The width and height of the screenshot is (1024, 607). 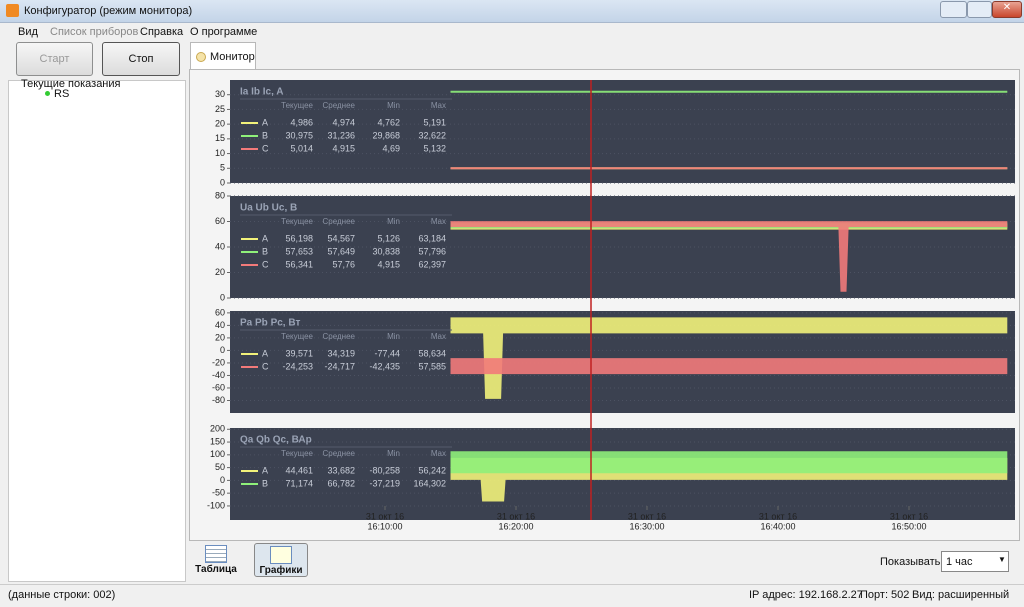 What do you see at coordinates (62, 595) in the screenshot?
I see `status-rows: (данные строки: 002)` at bounding box center [62, 595].